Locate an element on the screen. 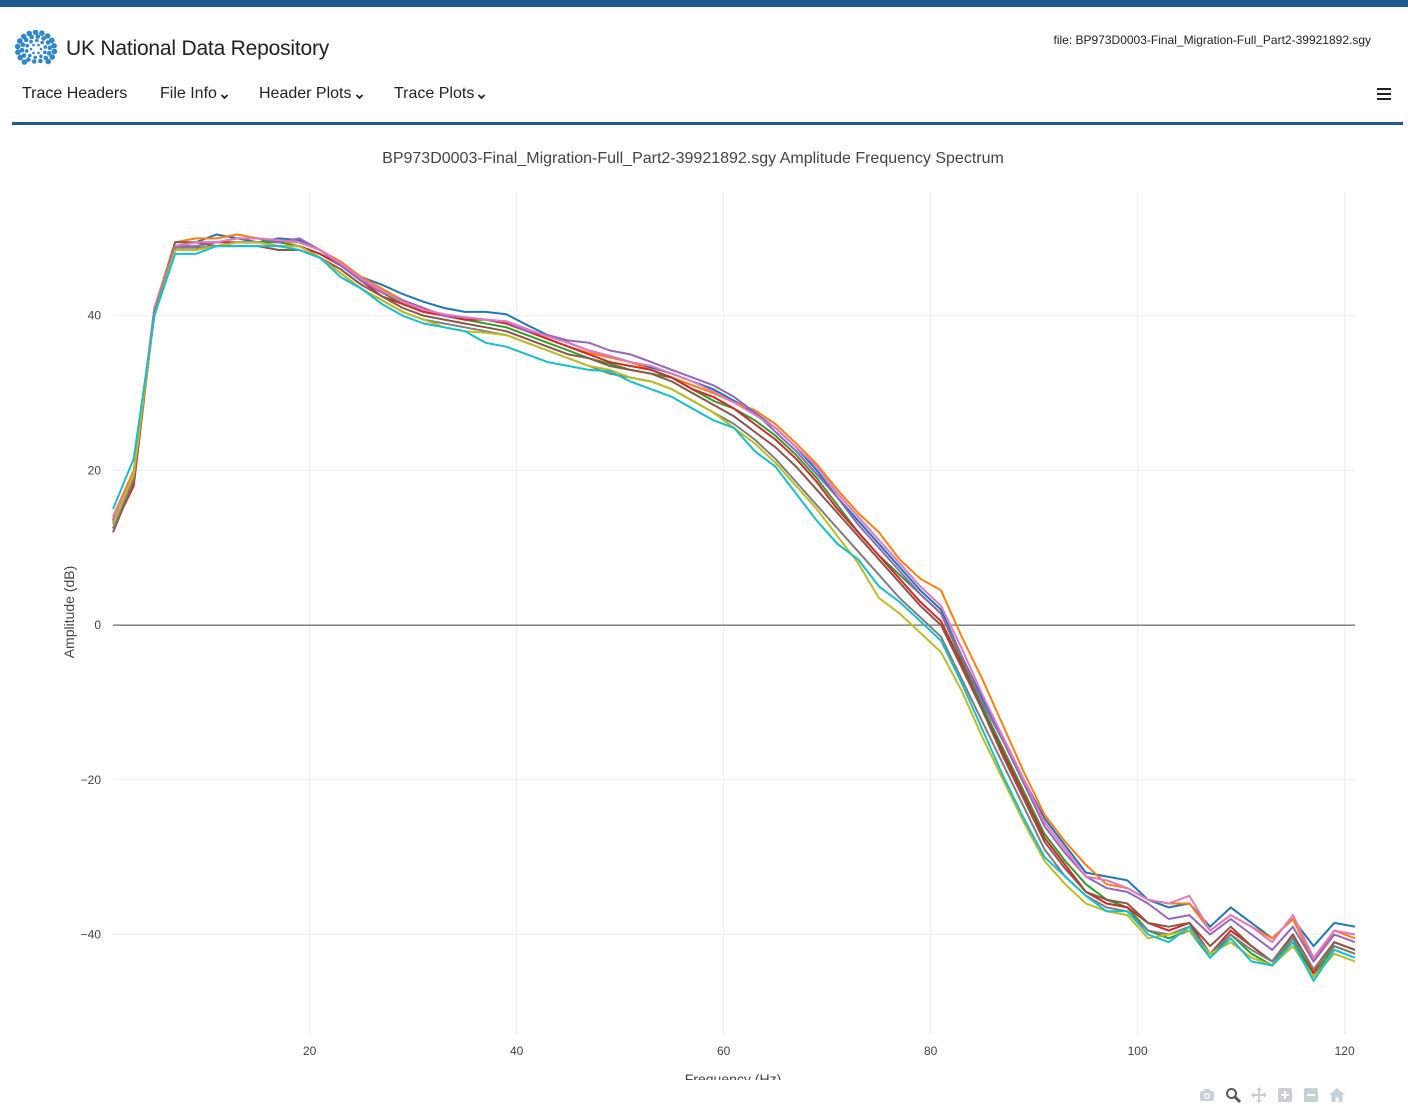 The width and height of the screenshot is (1408, 1119). x-tick-label: 80 is located at coordinates (931, 1051).